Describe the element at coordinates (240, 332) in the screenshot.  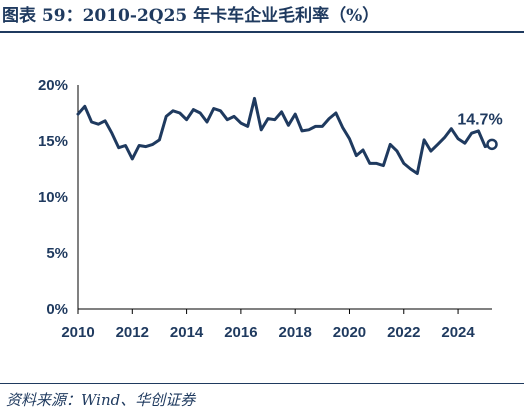
I see `x-tick-label: 2016` at that location.